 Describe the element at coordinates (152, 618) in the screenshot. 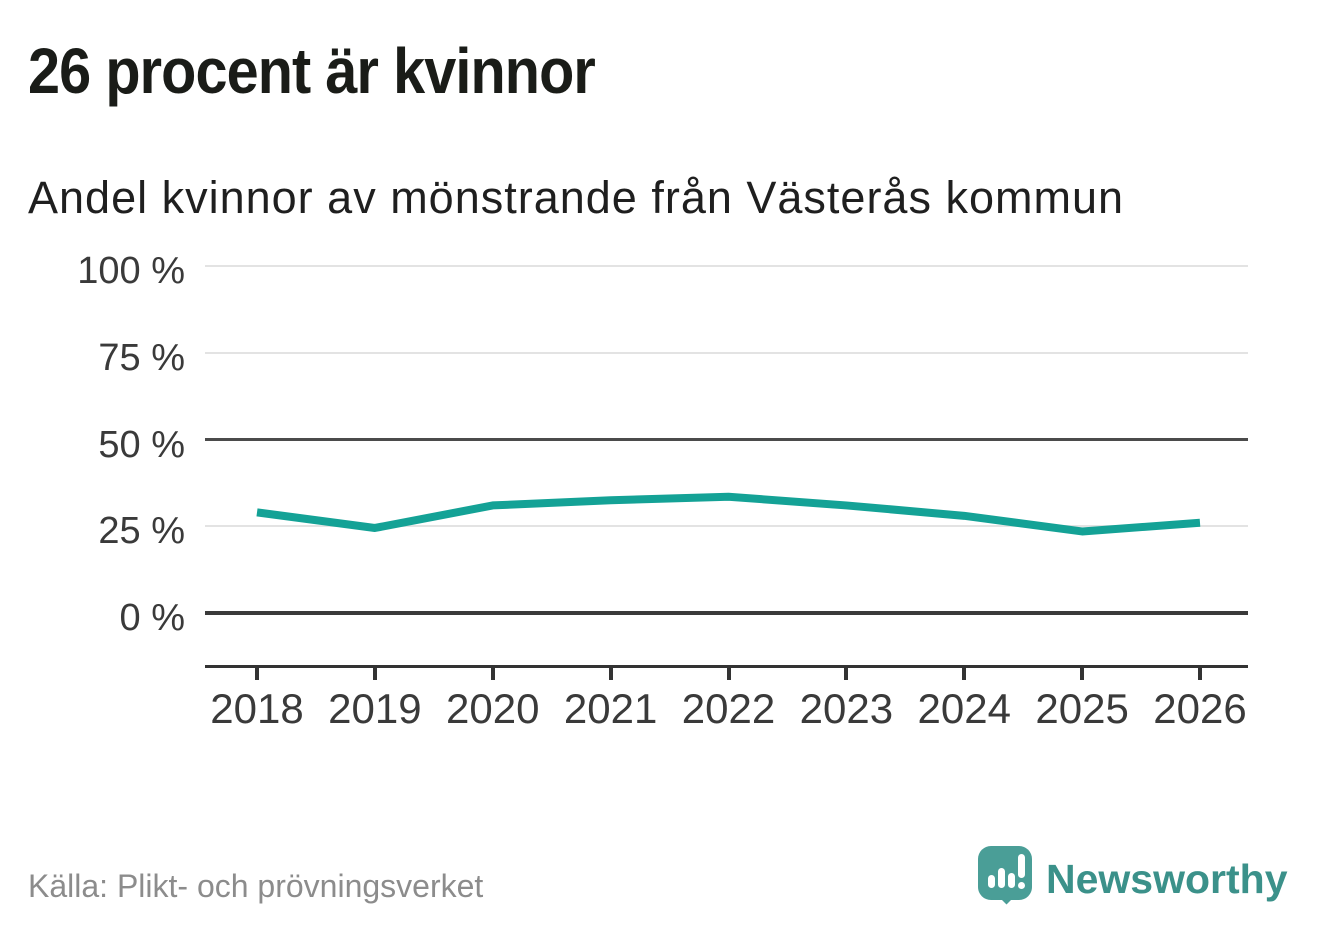

I see `y-tick-label: 0 %` at that location.